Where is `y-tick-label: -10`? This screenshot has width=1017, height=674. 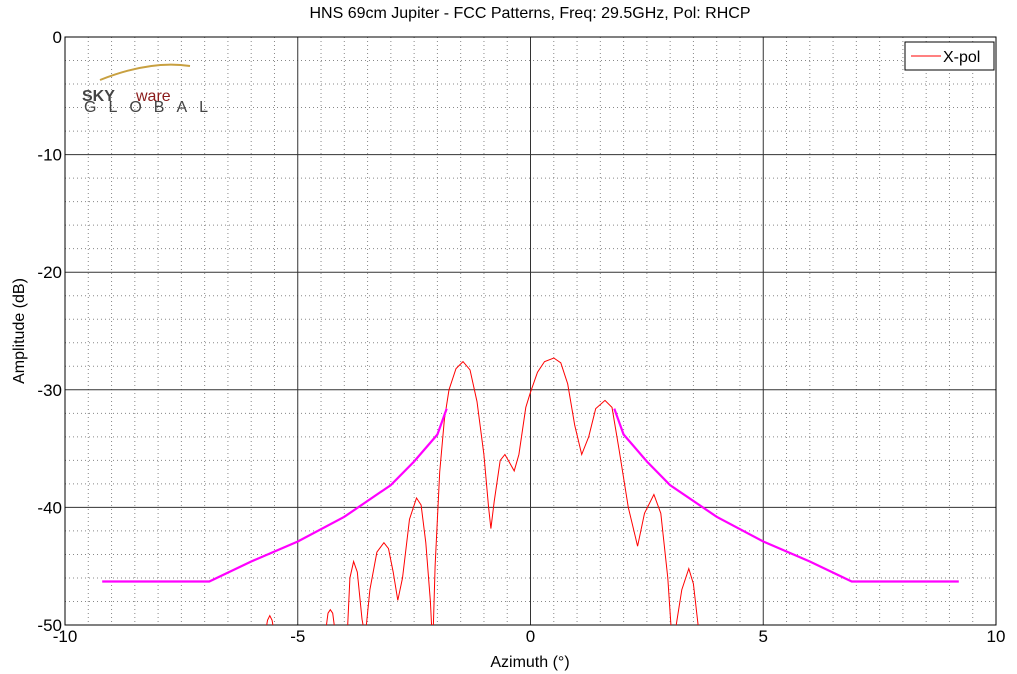 y-tick-label: -10 is located at coordinates (49, 155).